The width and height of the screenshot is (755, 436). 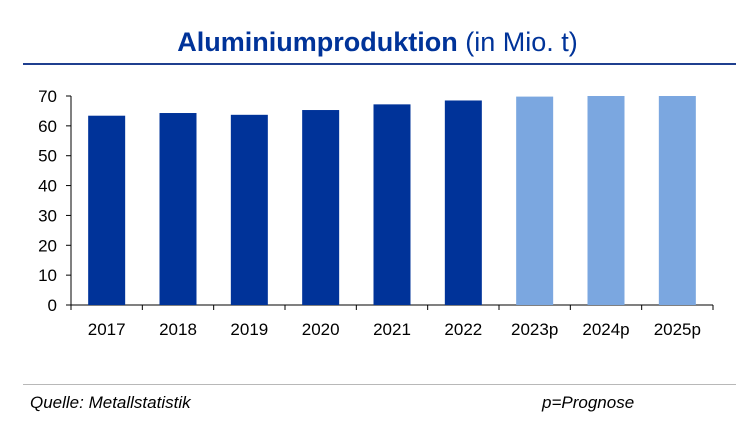 What do you see at coordinates (605, 329) in the screenshot?
I see `x-tick-label: 2024p` at bounding box center [605, 329].